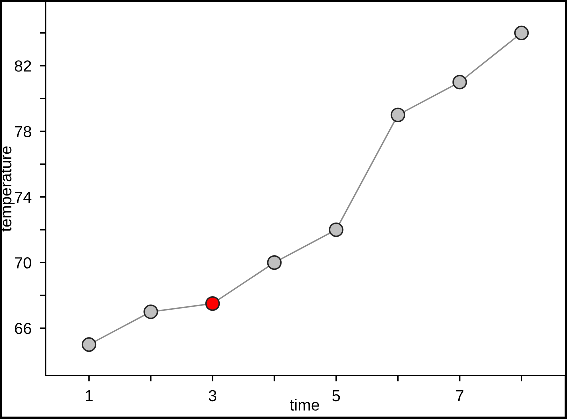  Describe the element at coordinates (336, 396) in the screenshot. I see `x-tick-label: 5` at that location.